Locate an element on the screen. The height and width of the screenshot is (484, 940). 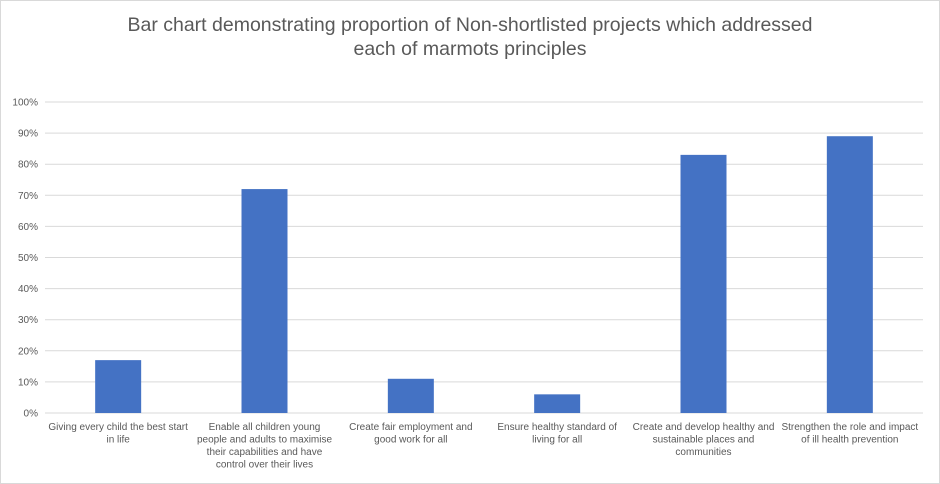
x-category-label-line: in life is located at coordinates (118, 440).